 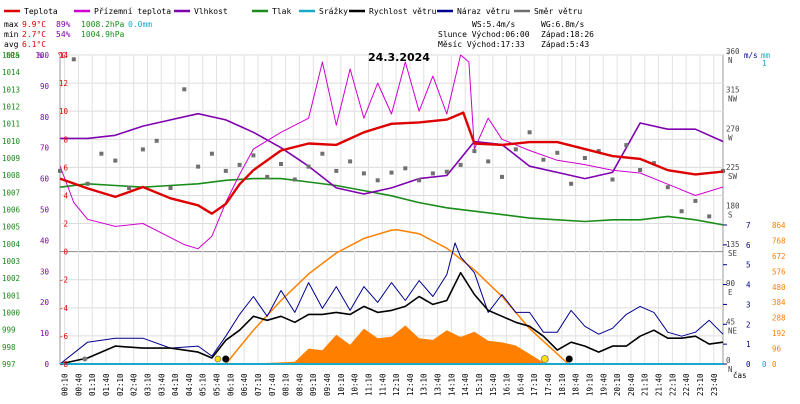 I want to click on wind-dir-tick-label: 135, so click(x=733, y=244).